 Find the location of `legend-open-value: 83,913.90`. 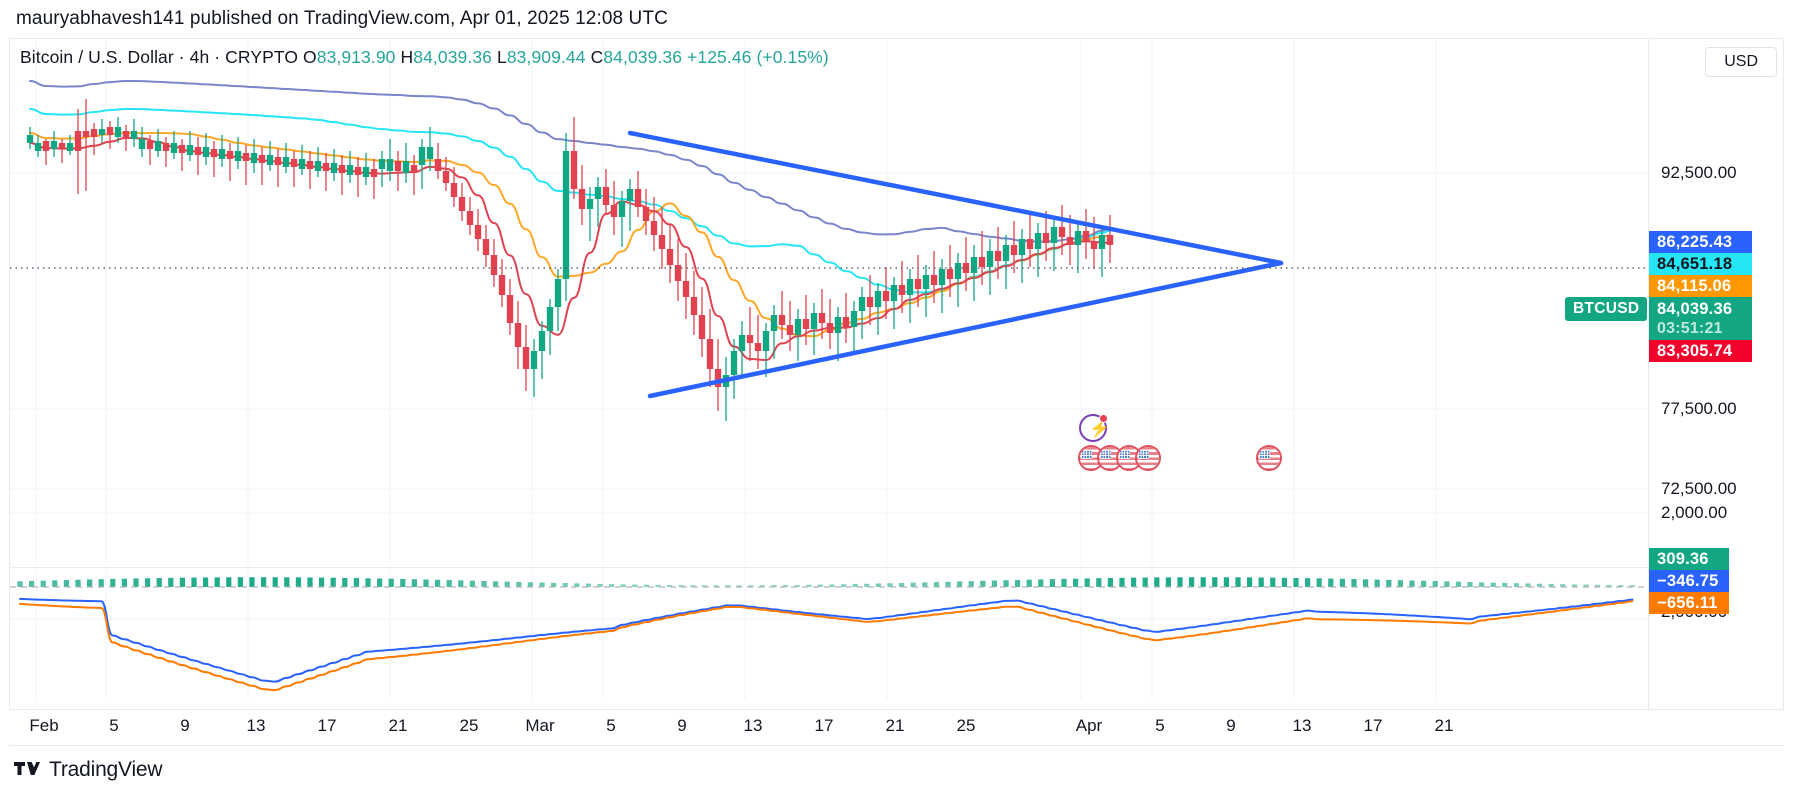

legend-open-value: 83,913.90 is located at coordinates (356, 57).